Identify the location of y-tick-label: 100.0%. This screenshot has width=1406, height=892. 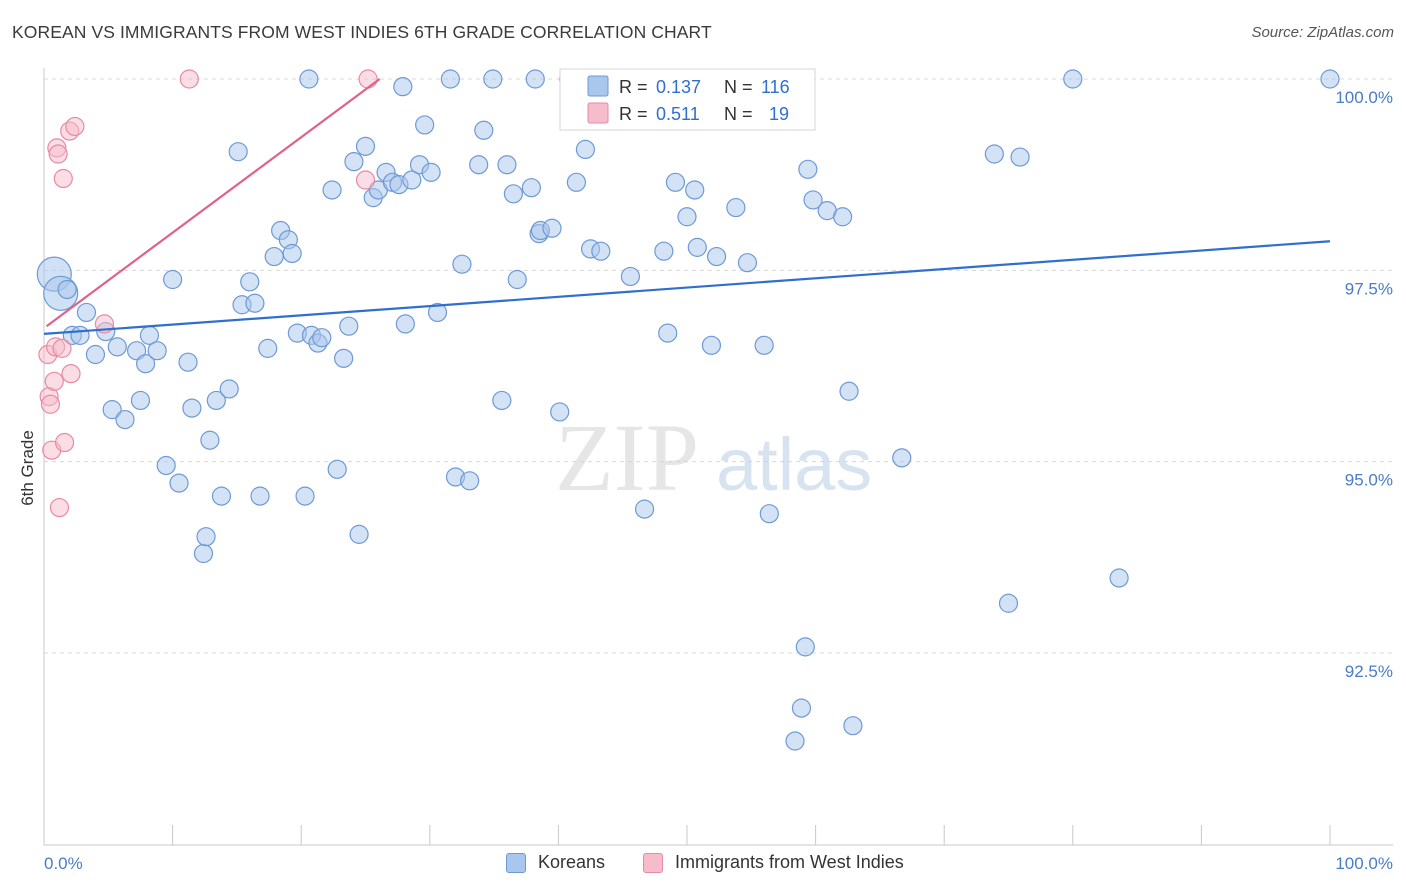
(1364, 97).